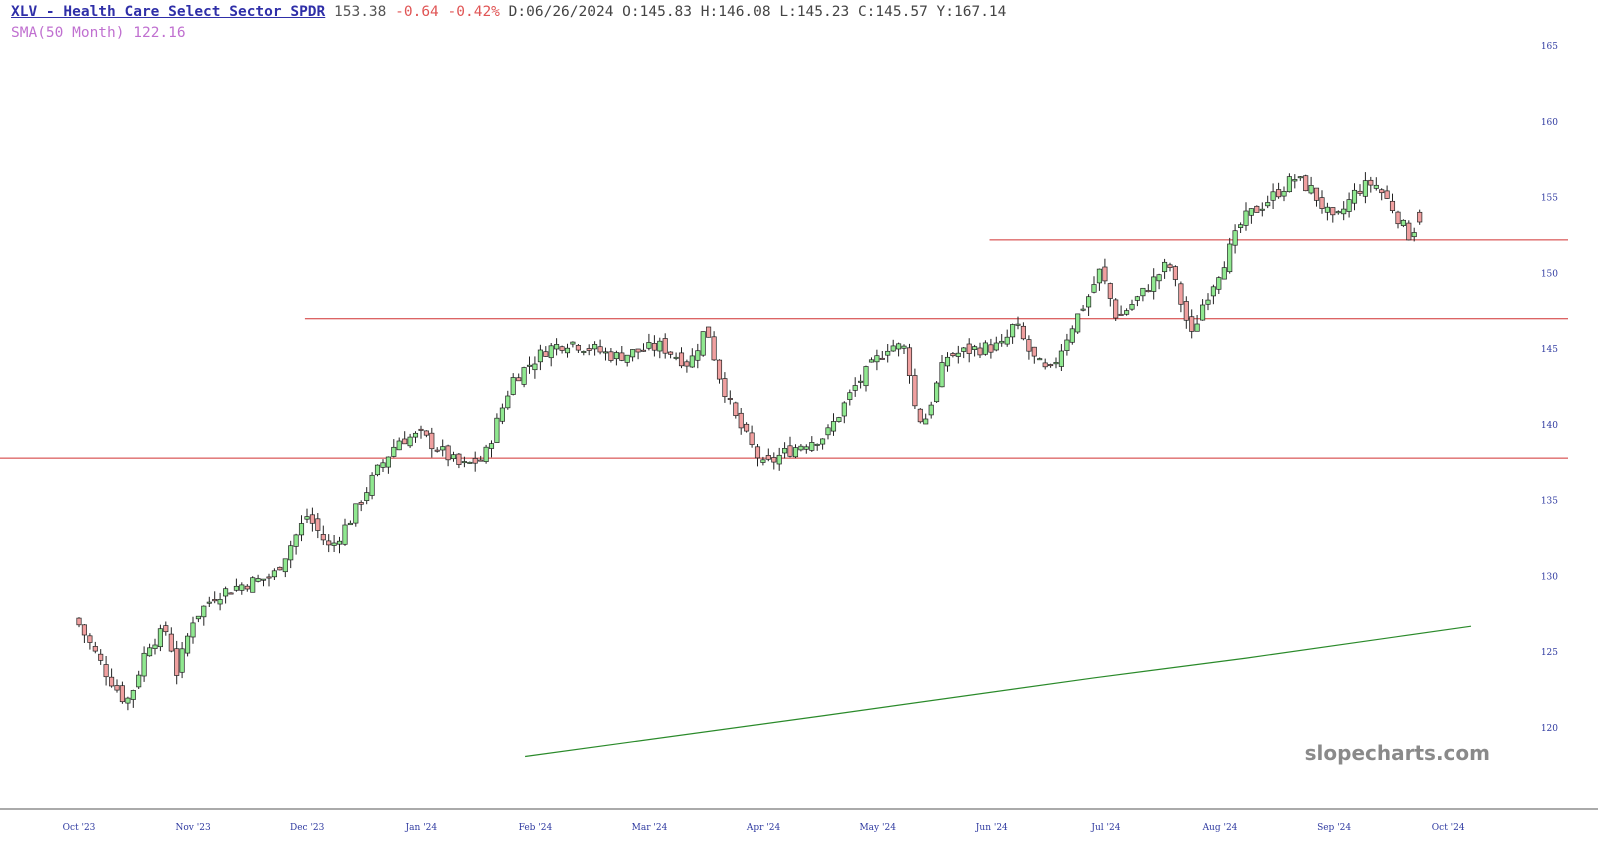 The width and height of the screenshot is (1598, 865). Describe the element at coordinates (998, 691) in the screenshot. I see `sma-polyline` at that location.